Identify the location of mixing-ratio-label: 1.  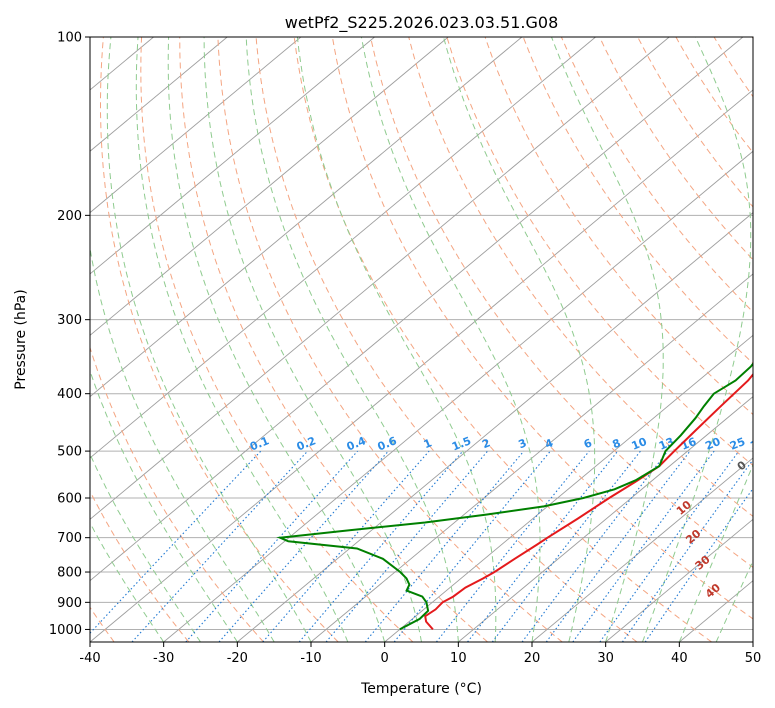
(428, 443).